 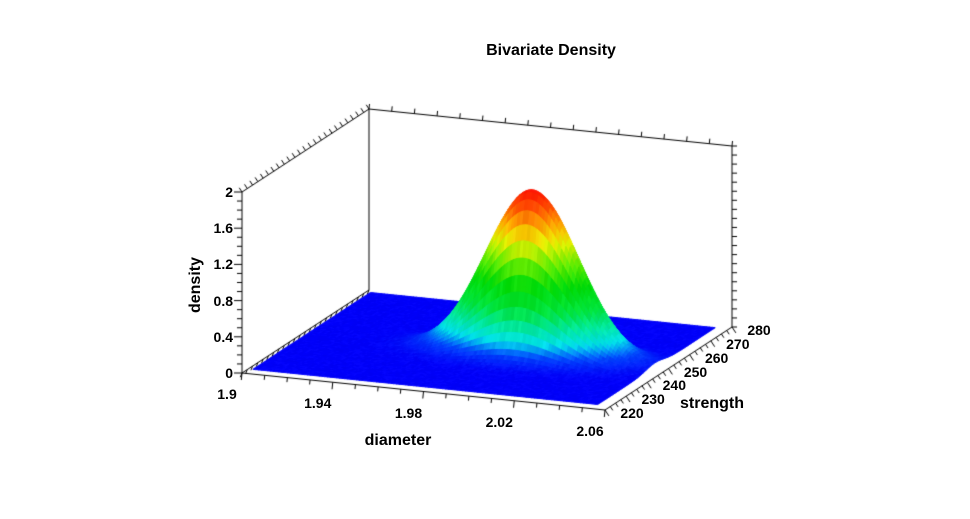 What do you see at coordinates (223, 336) in the screenshot?
I see `z-tick-label: 0.4` at bounding box center [223, 336].